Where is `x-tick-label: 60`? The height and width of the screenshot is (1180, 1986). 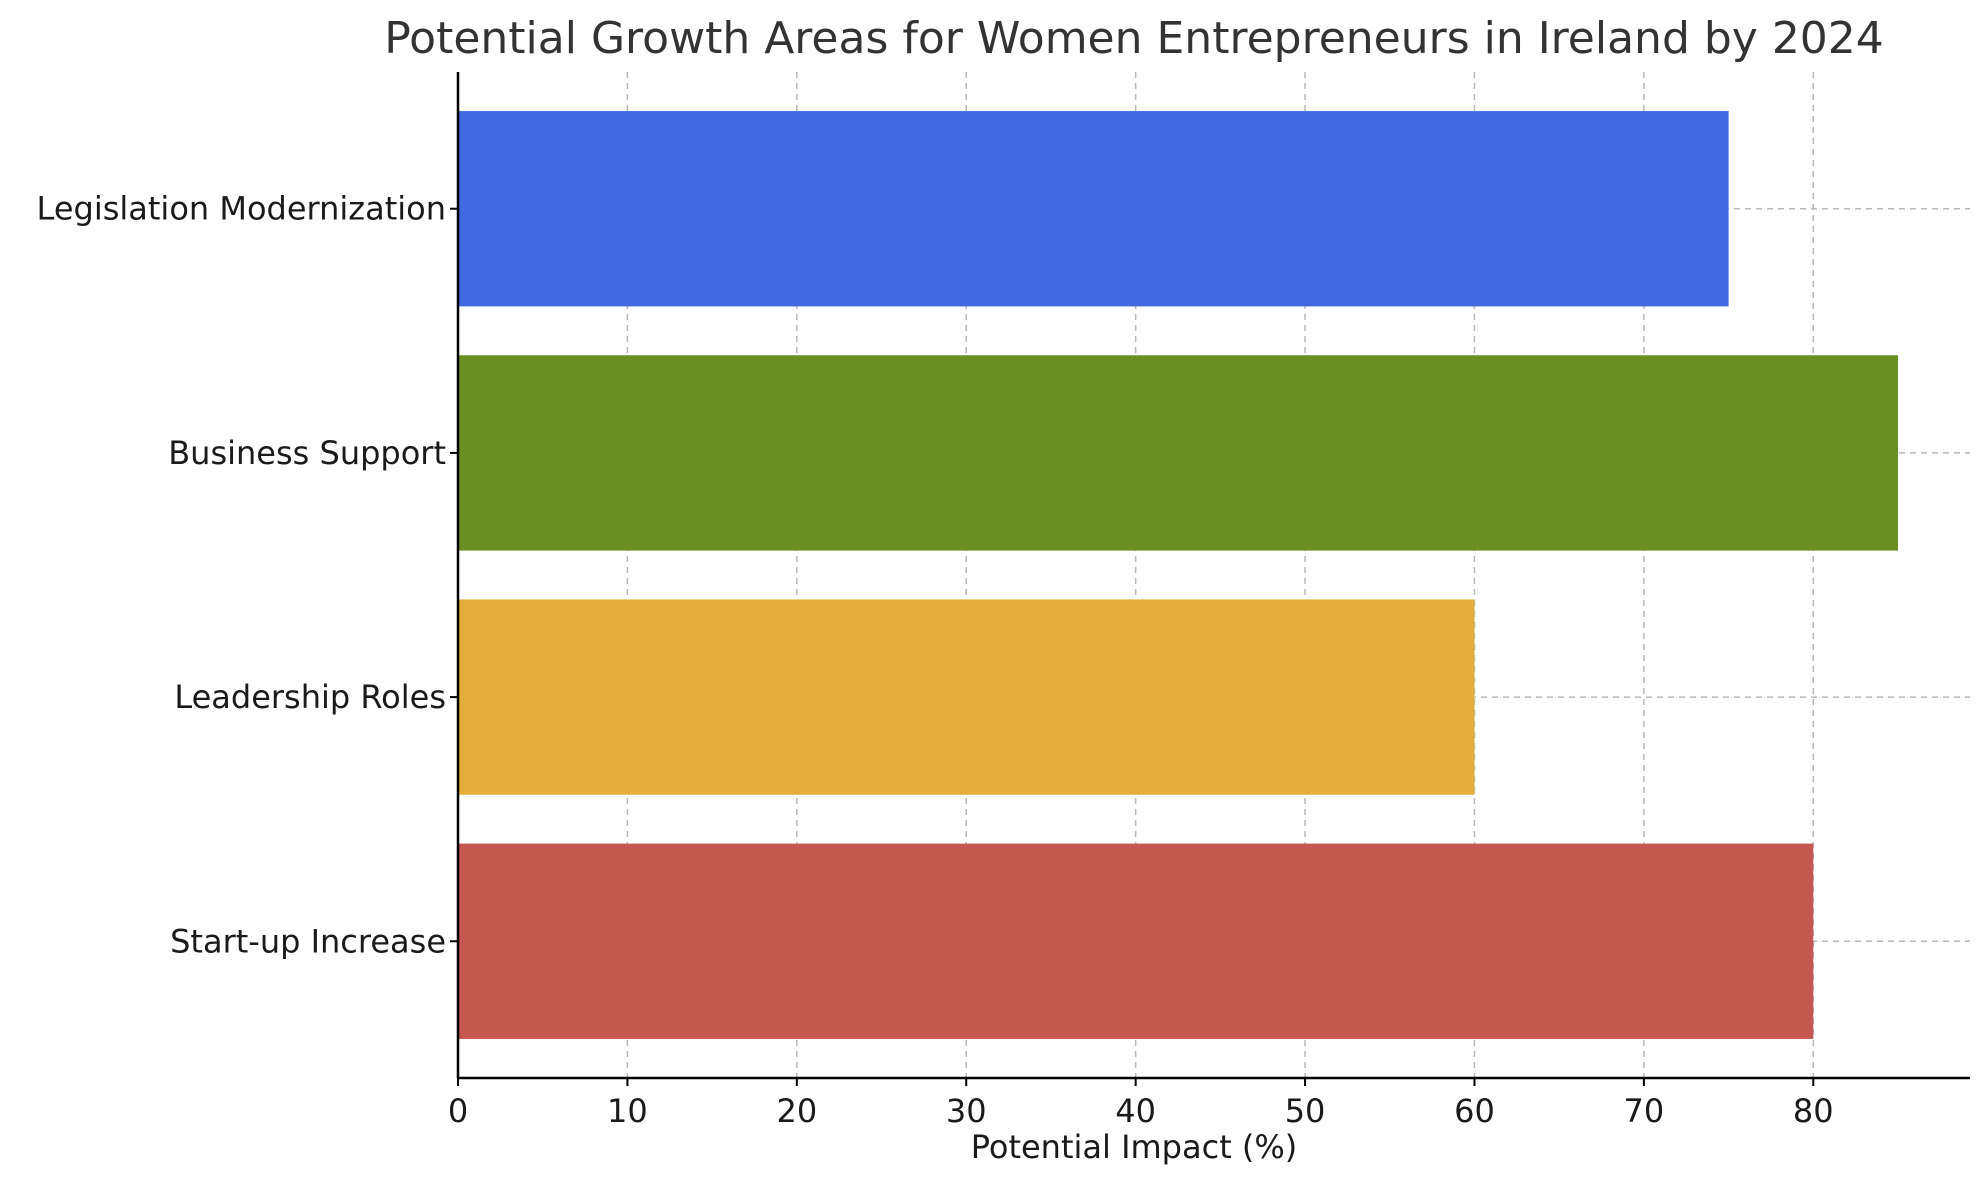 x-tick-label: 60 is located at coordinates (1474, 1111).